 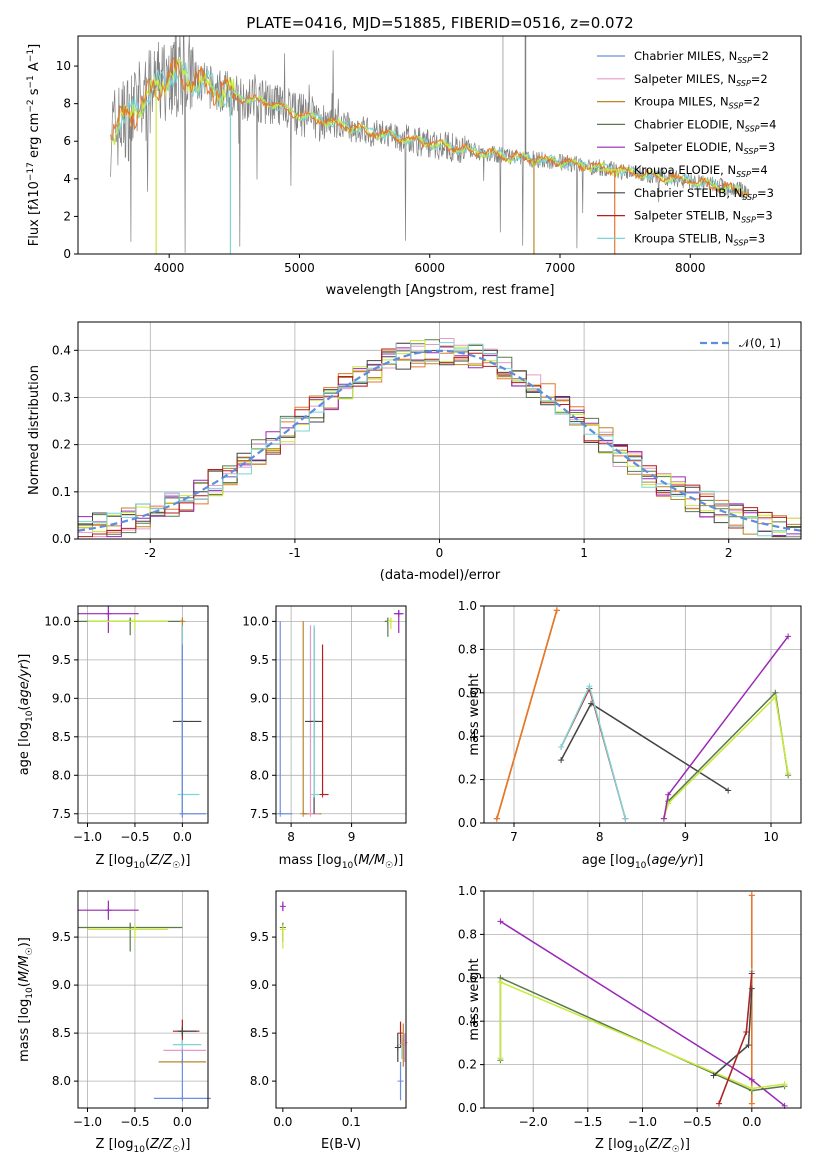 What do you see at coordinates (57, 621) in the screenshot?
I see `y-tick-label: 10.0` at bounding box center [57, 621].